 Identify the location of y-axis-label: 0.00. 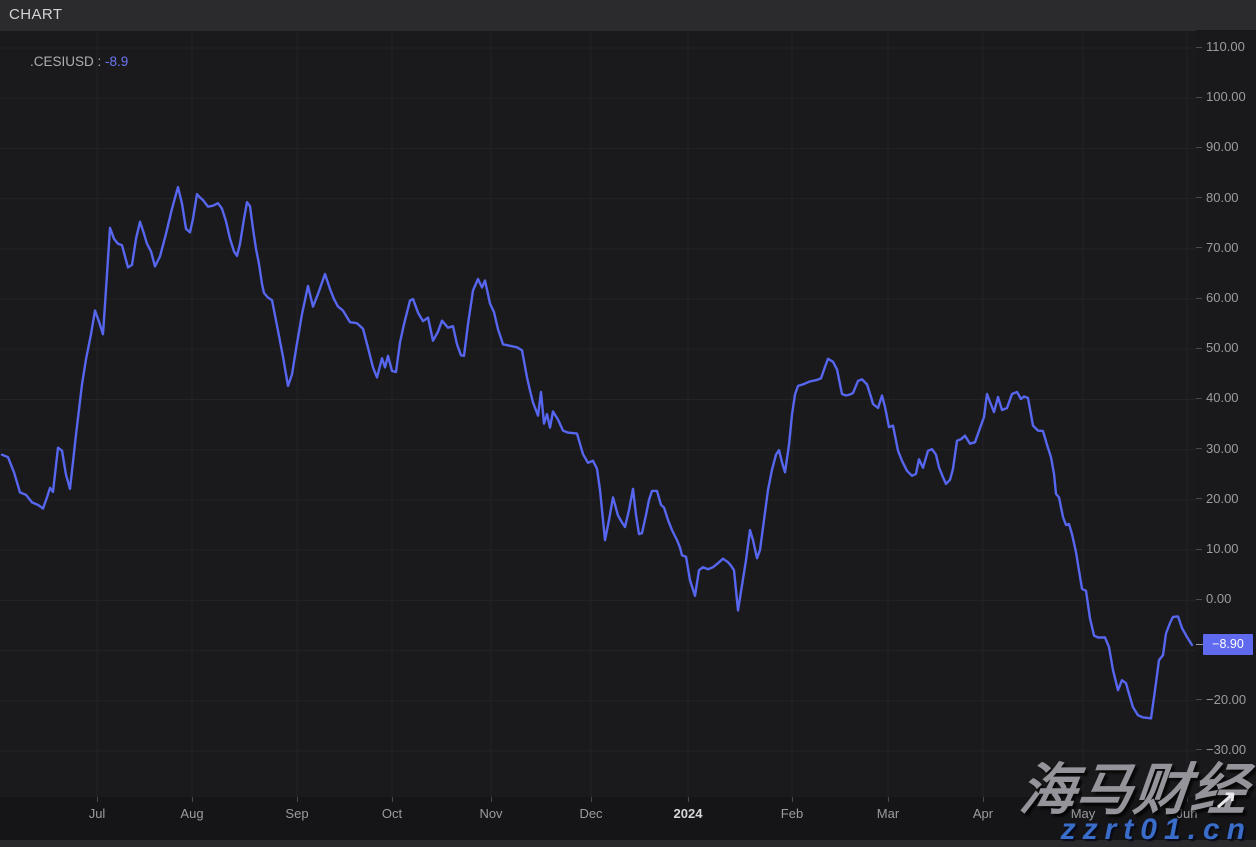
(1219, 599).